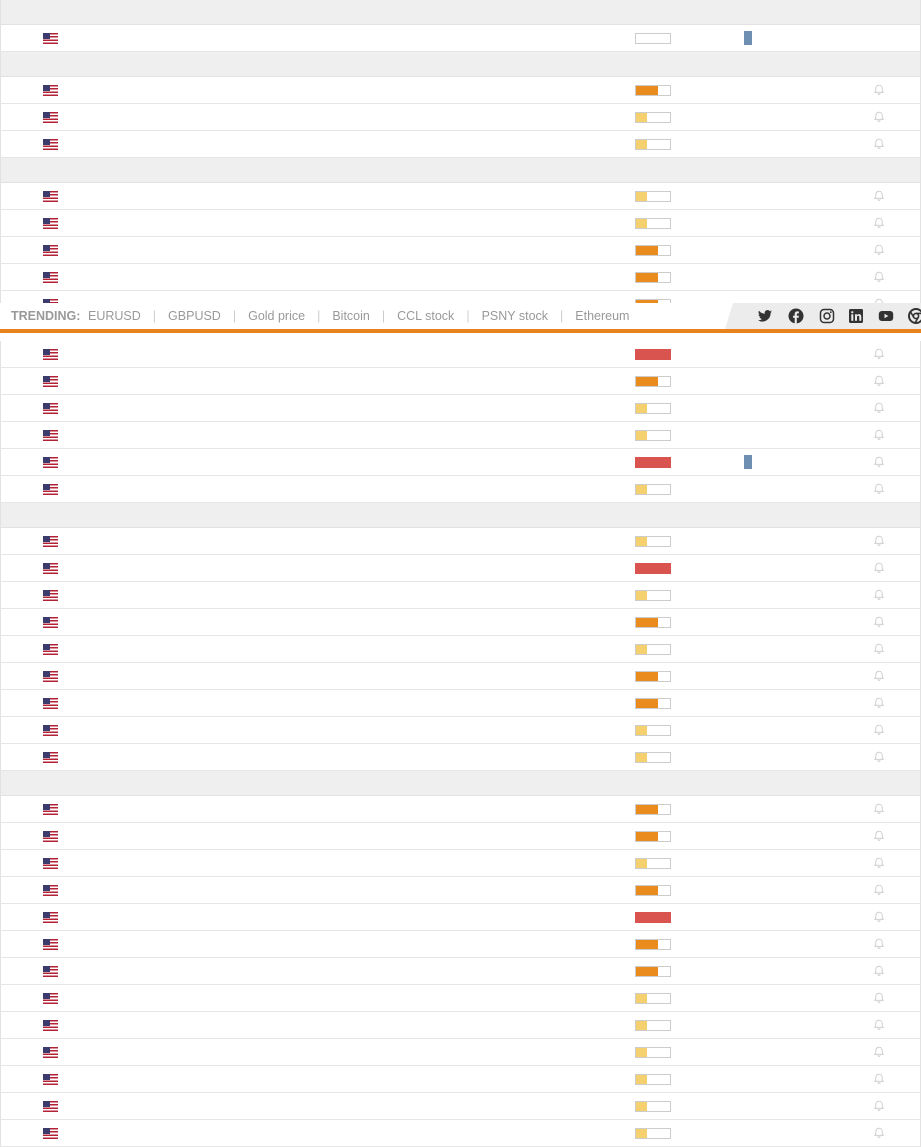  I want to click on social-icons, so click(823, 316).